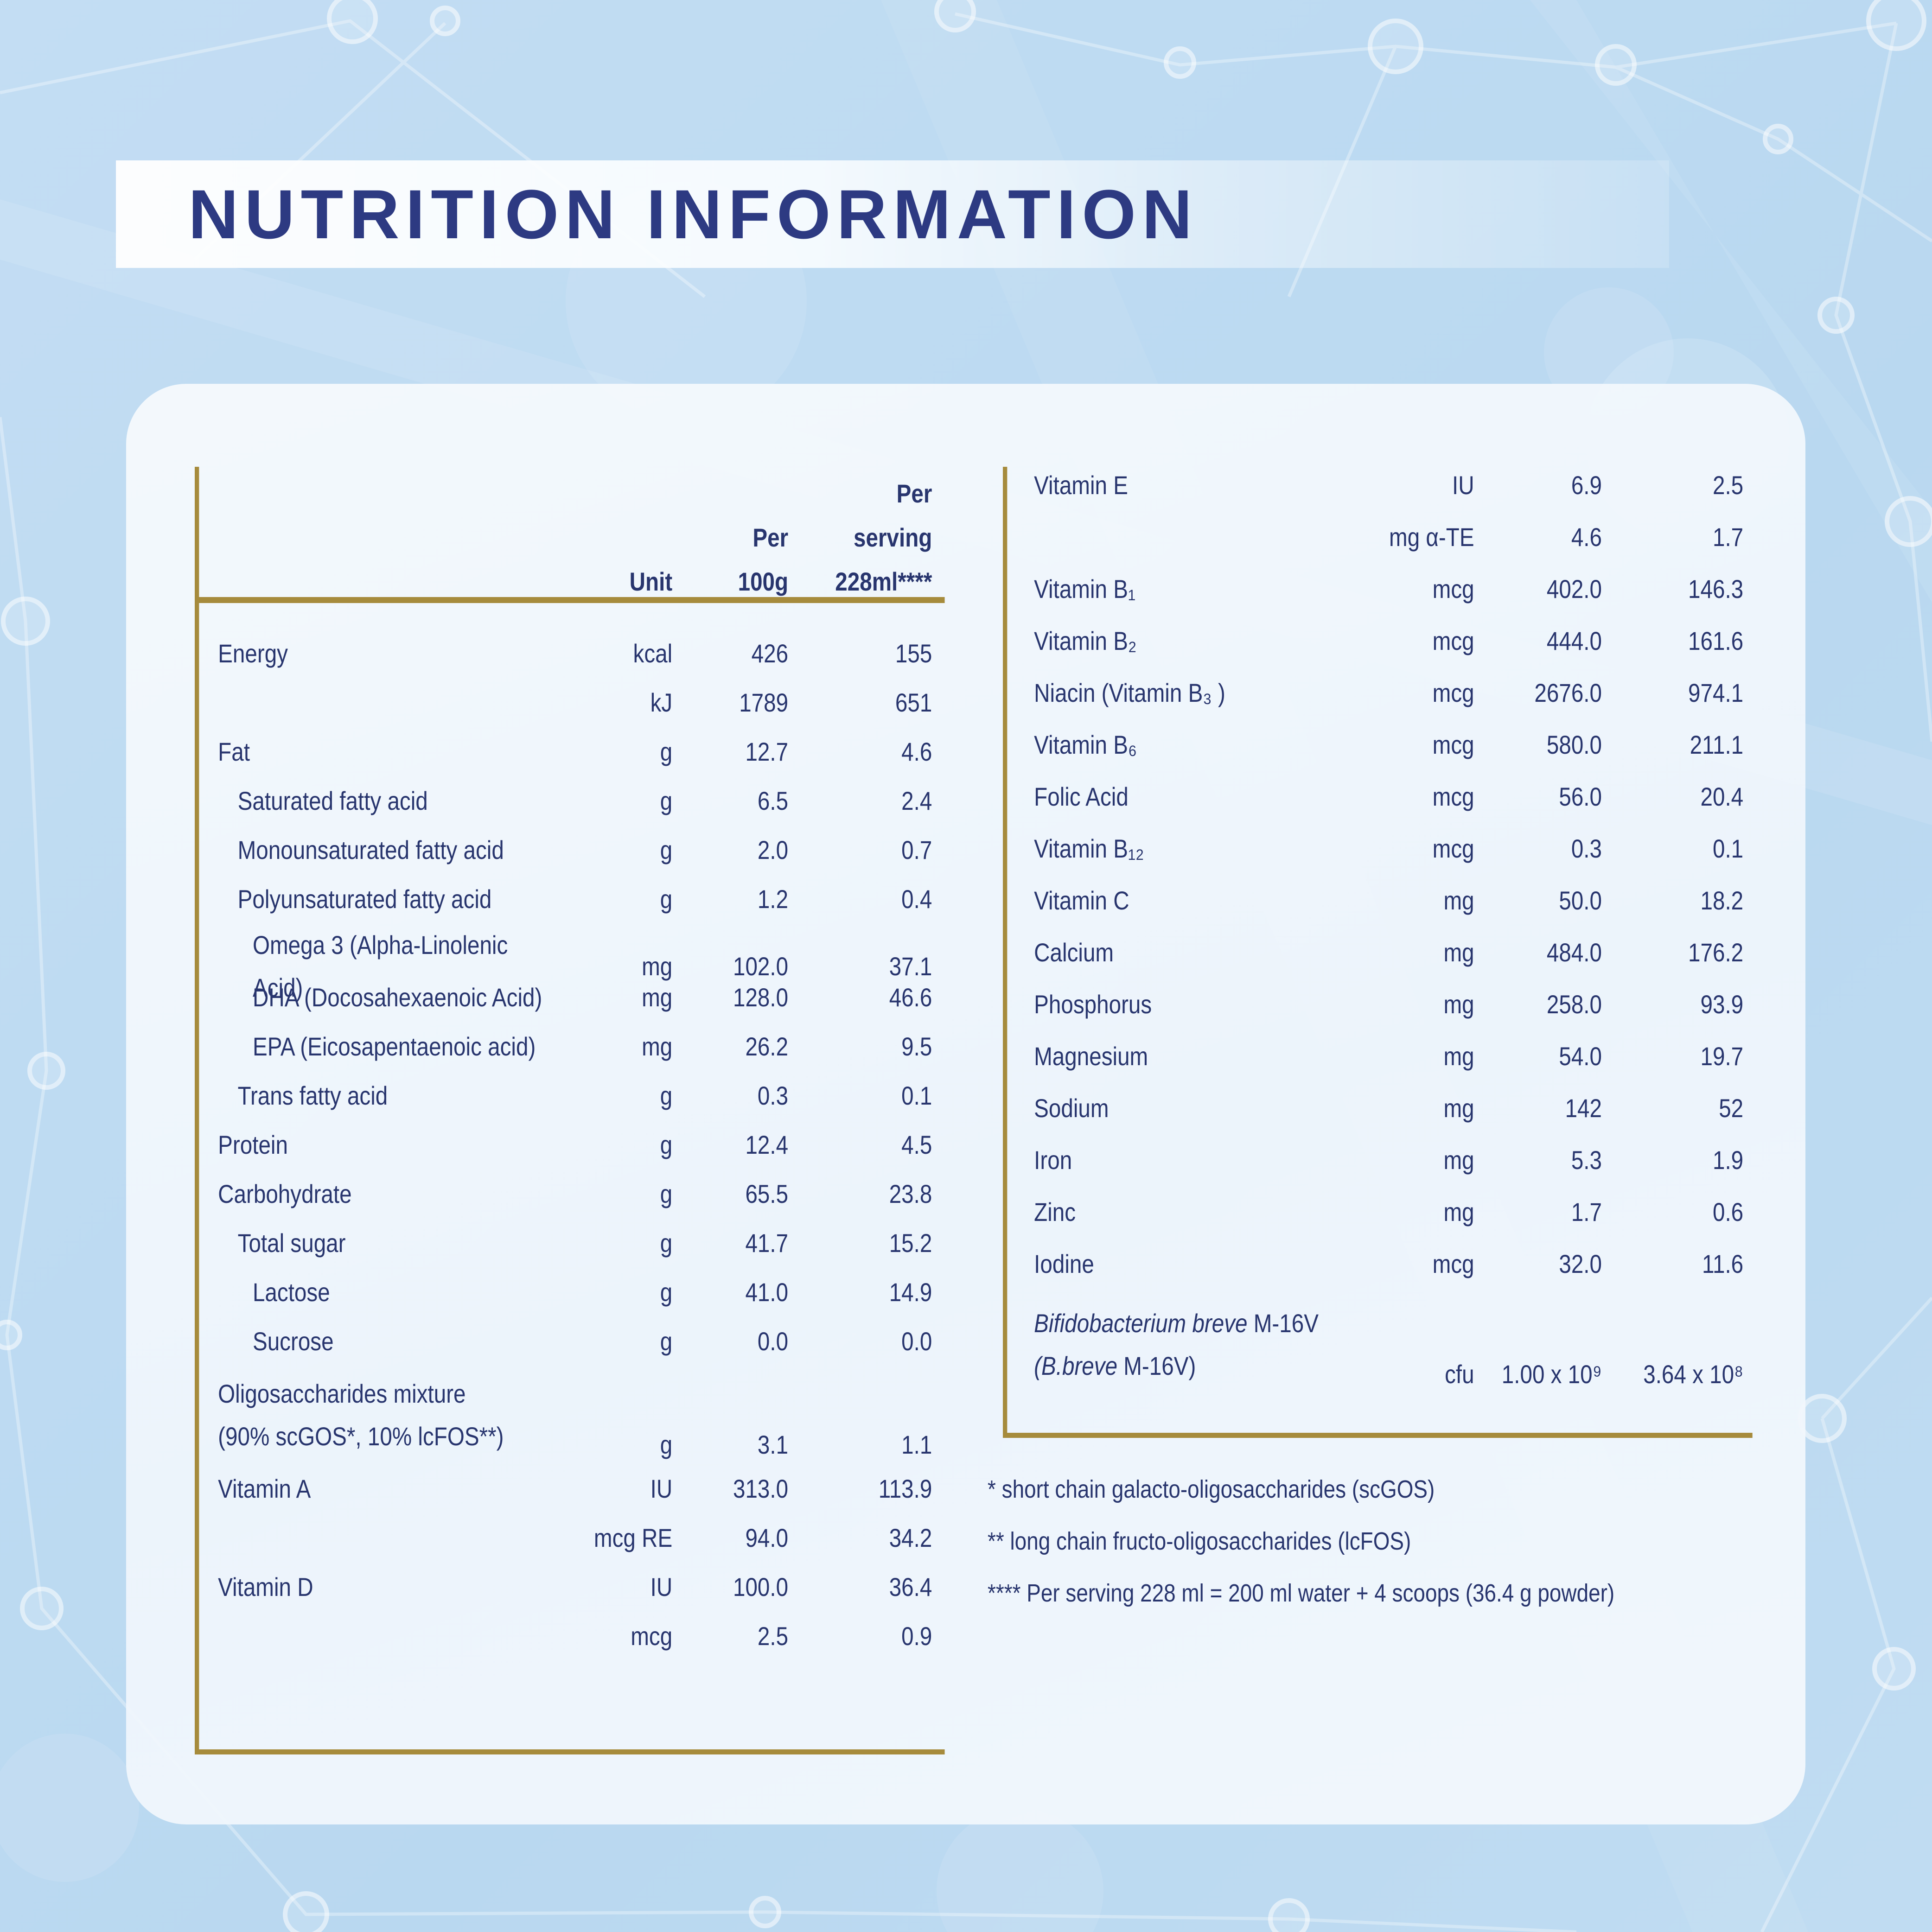 The height and width of the screenshot is (1932, 1932). I want to click on page-title: NUTRITION INFORMATION, so click(693, 214).